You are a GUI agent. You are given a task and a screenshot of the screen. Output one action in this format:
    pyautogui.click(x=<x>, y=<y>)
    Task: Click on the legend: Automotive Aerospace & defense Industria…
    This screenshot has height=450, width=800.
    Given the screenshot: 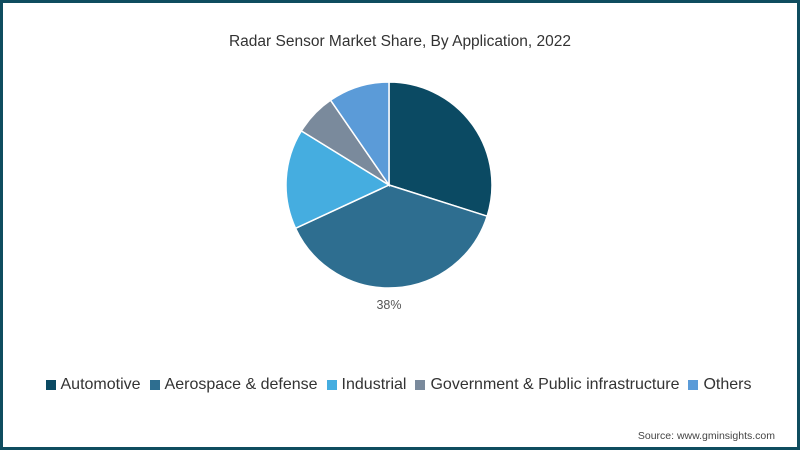 What is the action you would take?
    pyautogui.click(x=401, y=385)
    